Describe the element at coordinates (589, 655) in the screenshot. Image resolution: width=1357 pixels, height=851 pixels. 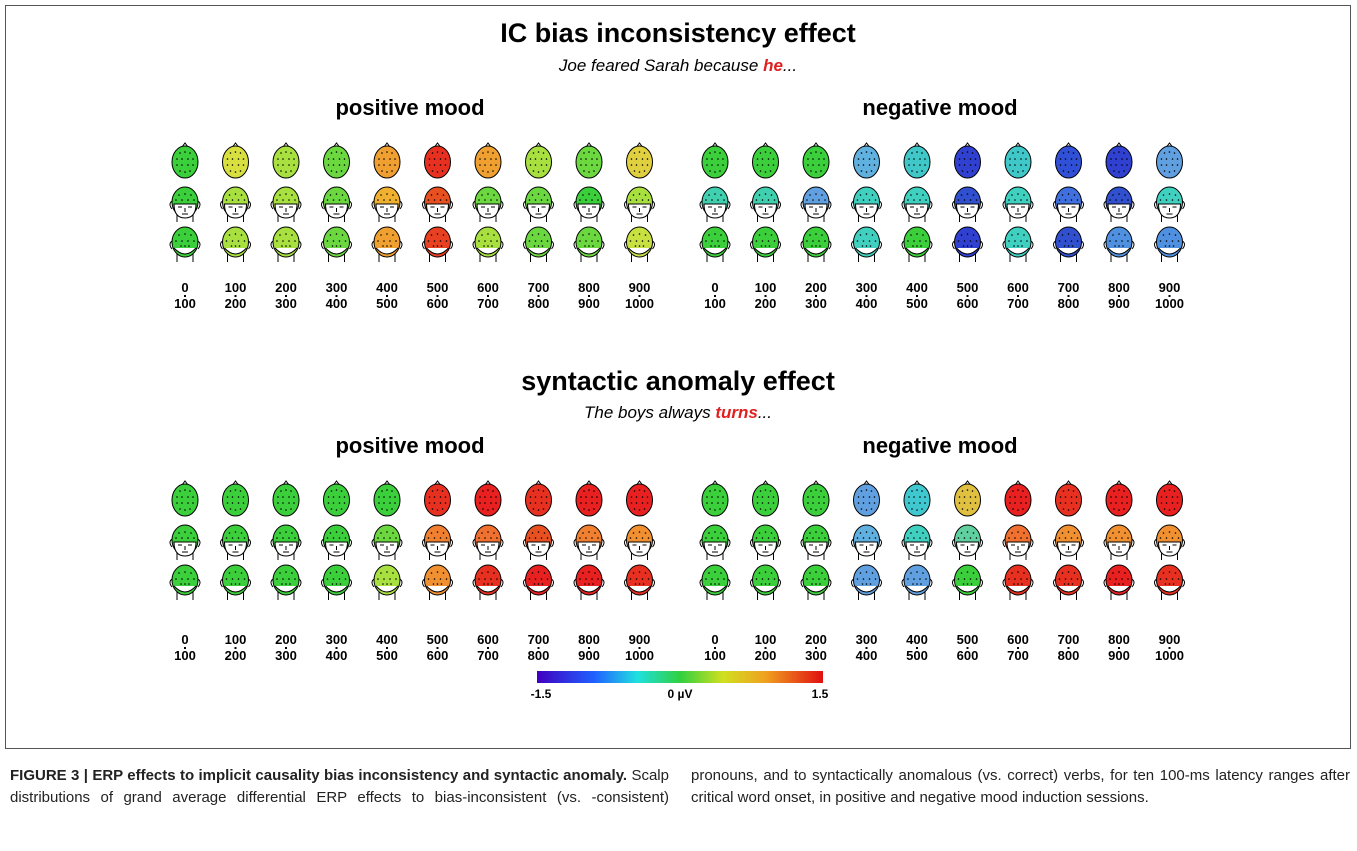
I see `range-end: 900` at that location.